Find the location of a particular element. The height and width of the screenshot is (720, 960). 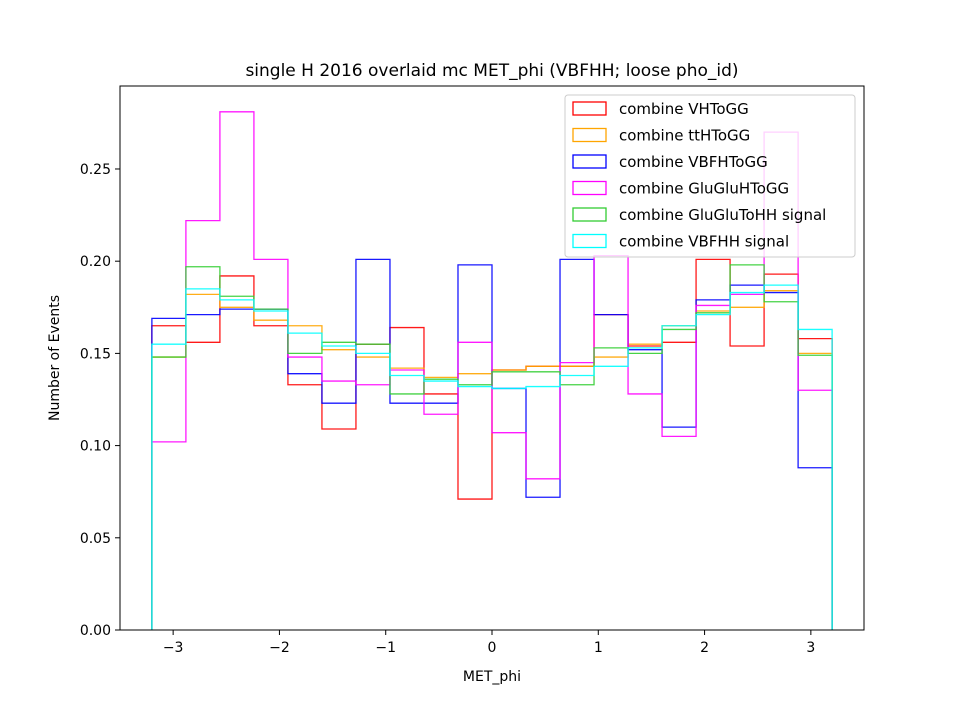

y-axis-ticks: 0.00 0.05 0.10 0.15 0.20 0.25 is located at coordinates (100, 400).